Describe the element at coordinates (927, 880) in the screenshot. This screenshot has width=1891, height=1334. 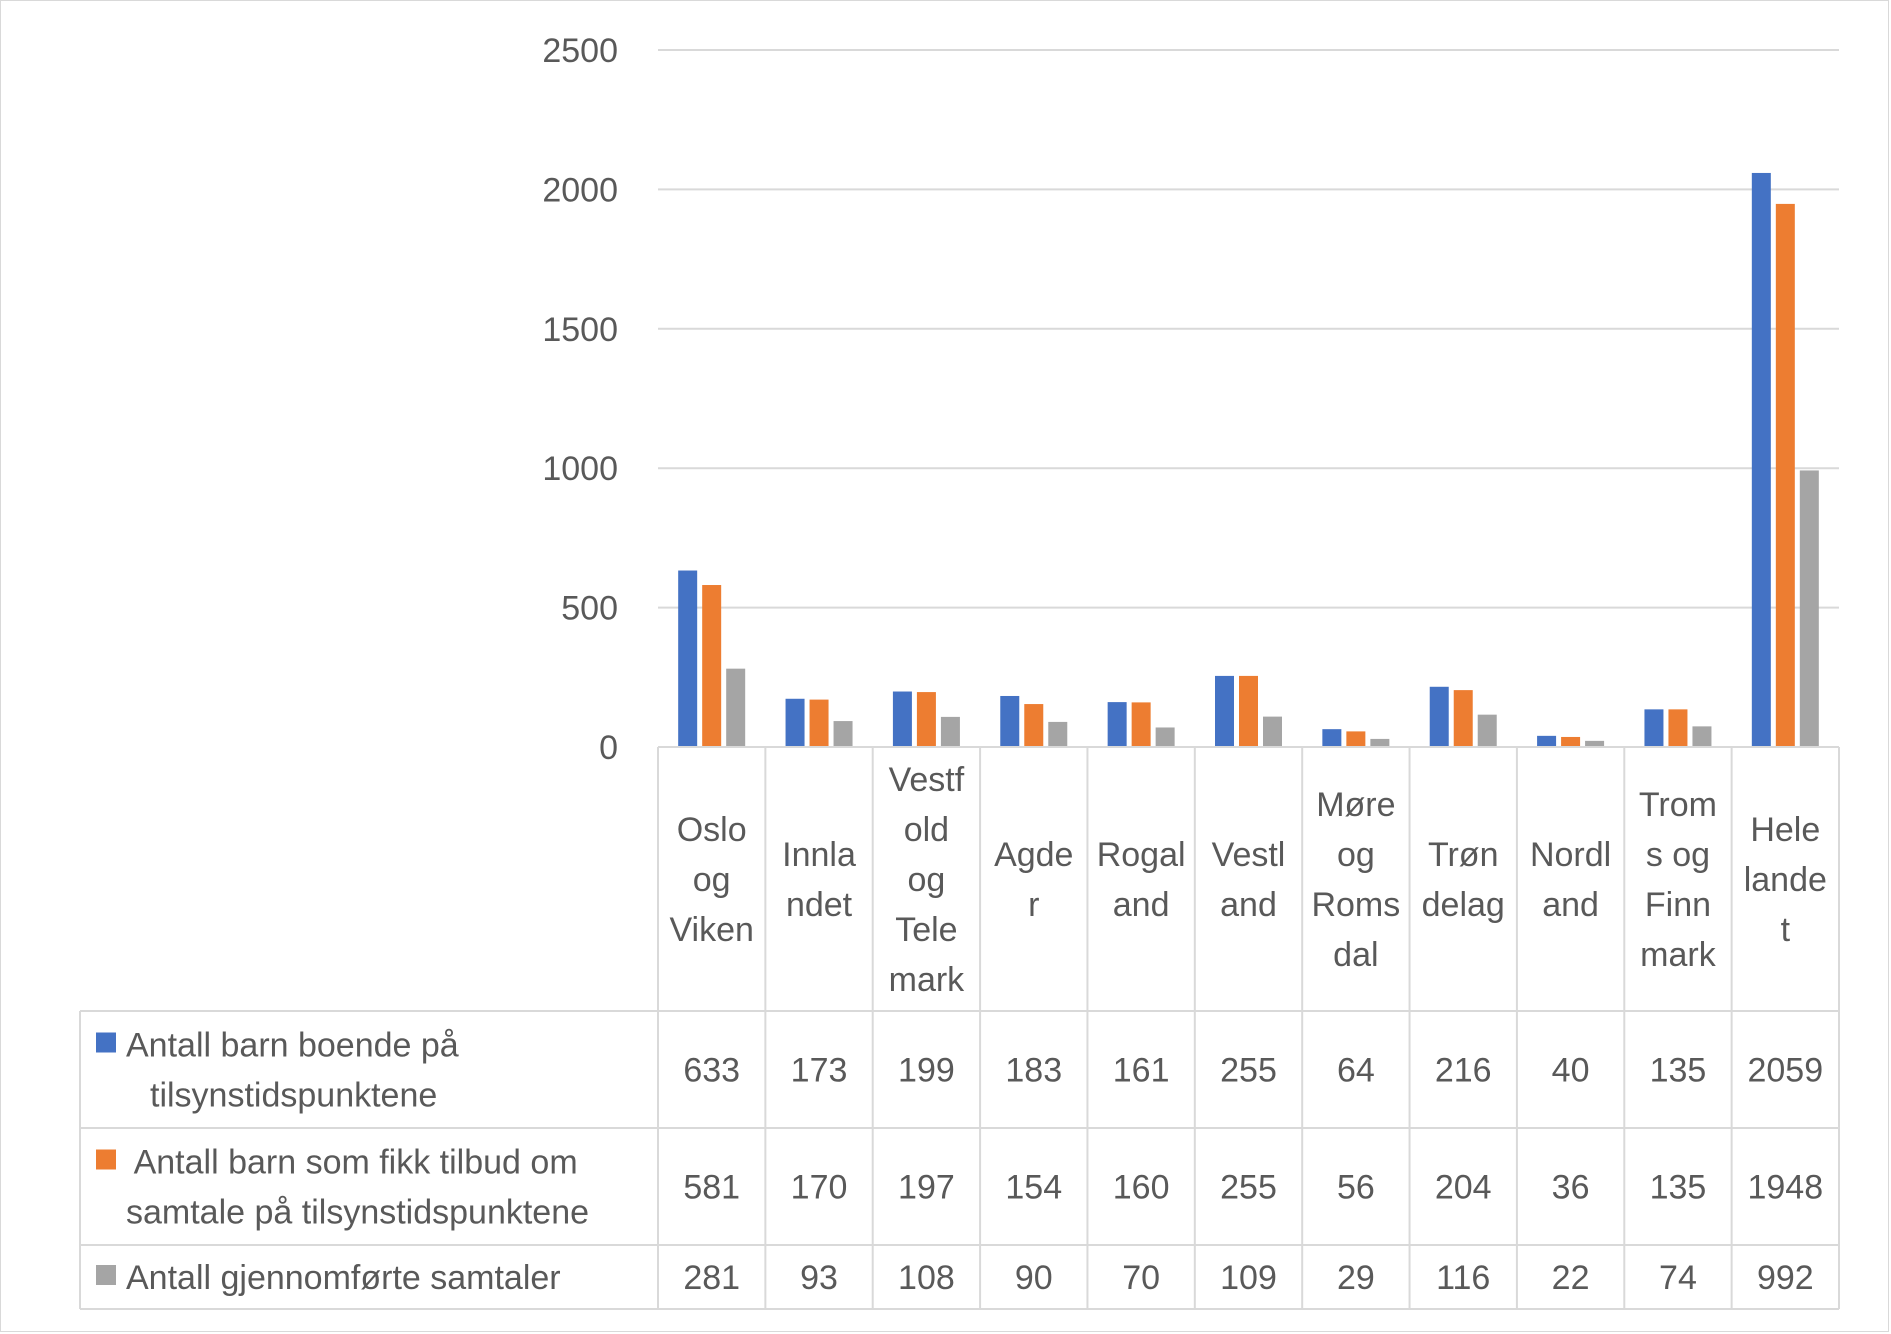
I see `category-label: Vestf old og Tele mark` at that location.